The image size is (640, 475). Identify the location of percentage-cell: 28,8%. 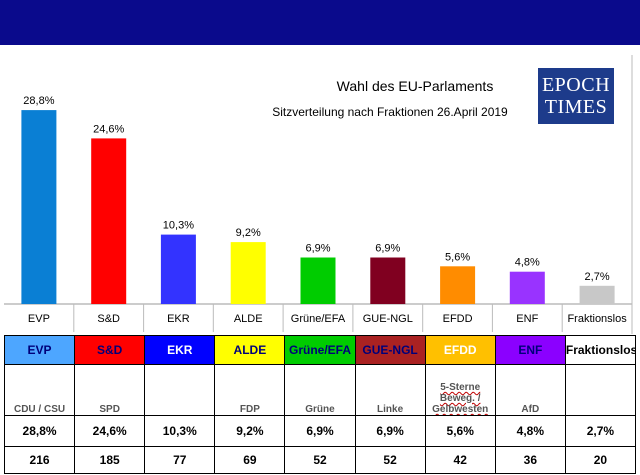
(39, 431).